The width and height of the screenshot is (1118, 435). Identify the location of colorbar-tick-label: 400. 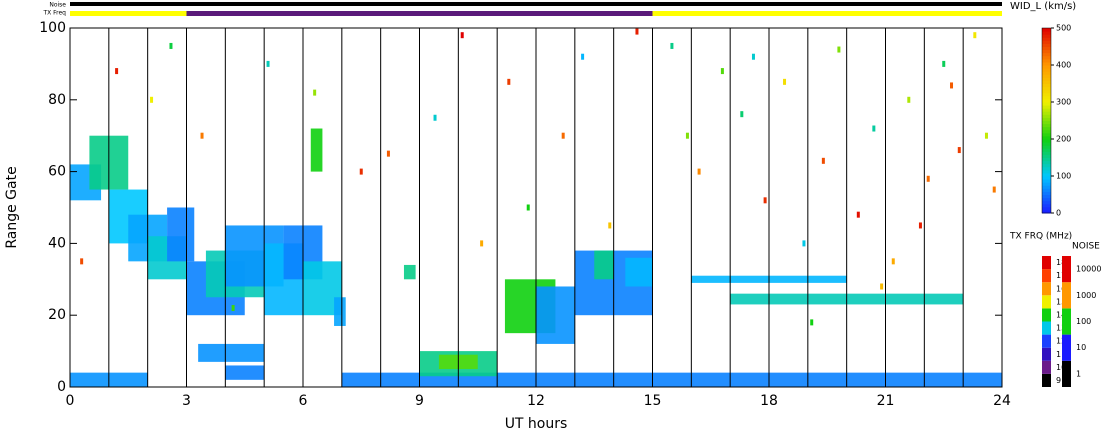
(1063, 65).